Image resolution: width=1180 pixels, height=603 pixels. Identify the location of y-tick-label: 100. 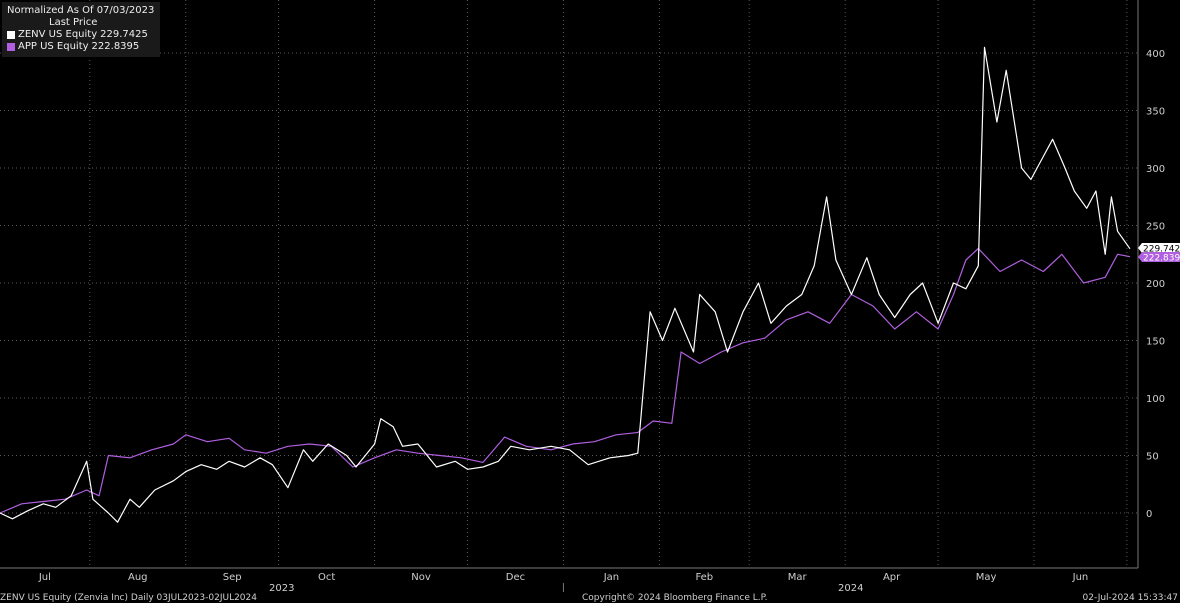
(1155, 399).